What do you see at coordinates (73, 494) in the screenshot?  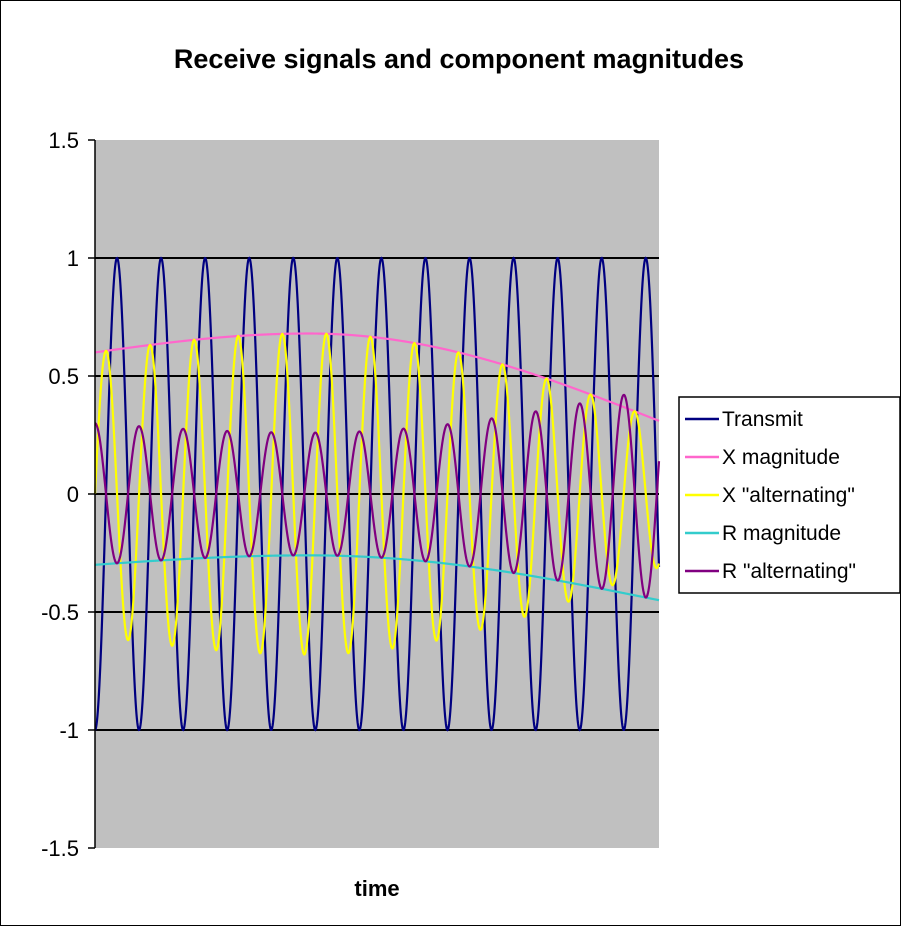 I see `y-tick-label: 0` at bounding box center [73, 494].